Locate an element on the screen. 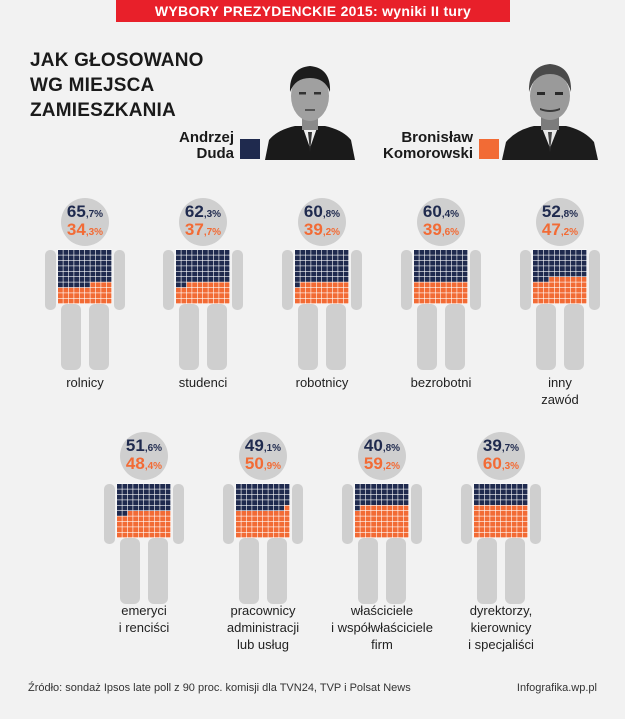  percentage-integer: 48 is located at coordinates (135, 463).